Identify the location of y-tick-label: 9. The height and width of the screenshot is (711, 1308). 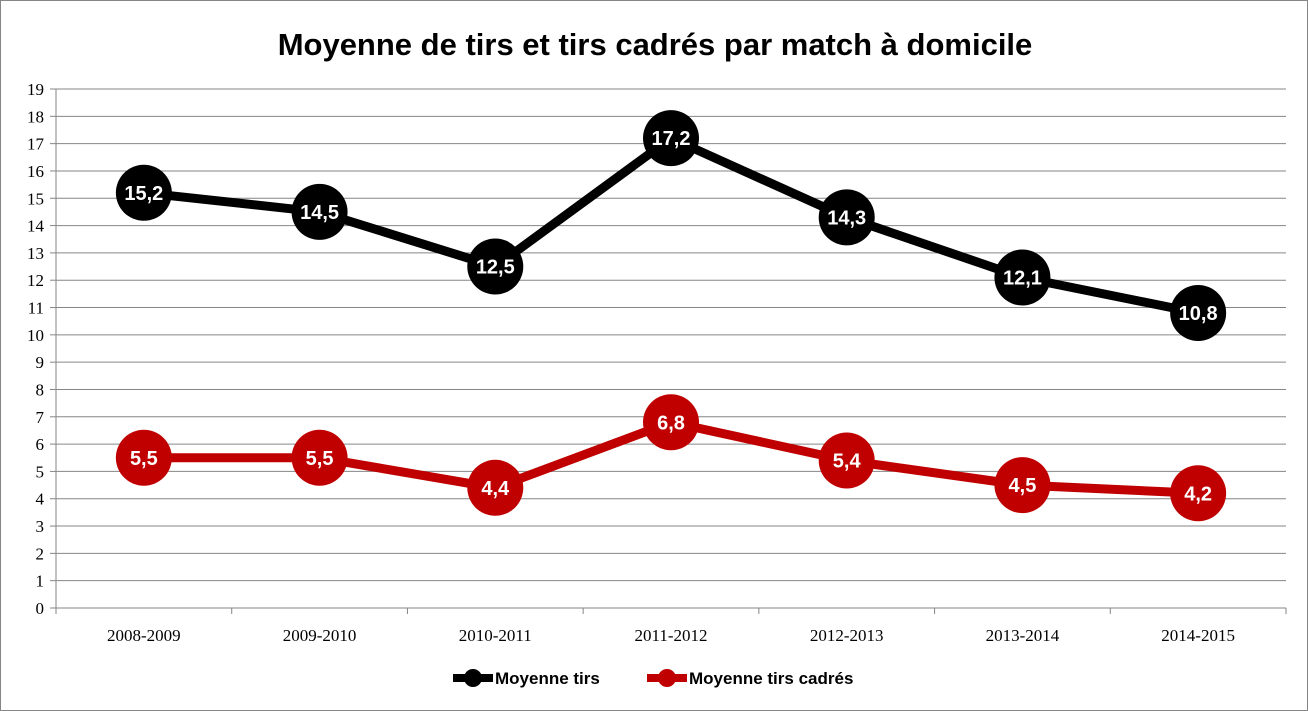
(40, 362).